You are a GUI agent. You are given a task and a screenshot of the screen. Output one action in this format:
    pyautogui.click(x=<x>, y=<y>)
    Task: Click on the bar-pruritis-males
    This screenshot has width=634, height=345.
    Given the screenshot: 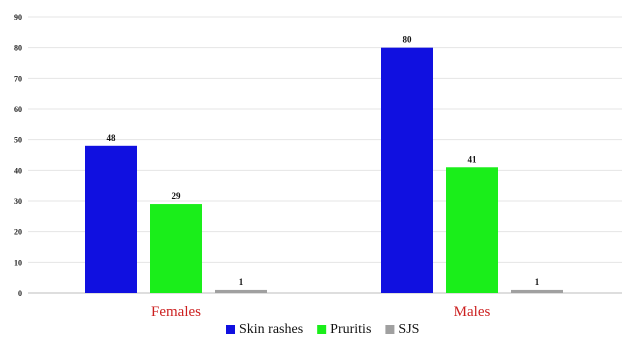 What is the action you would take?
    pyautogui.click(x=472, y=230)
    